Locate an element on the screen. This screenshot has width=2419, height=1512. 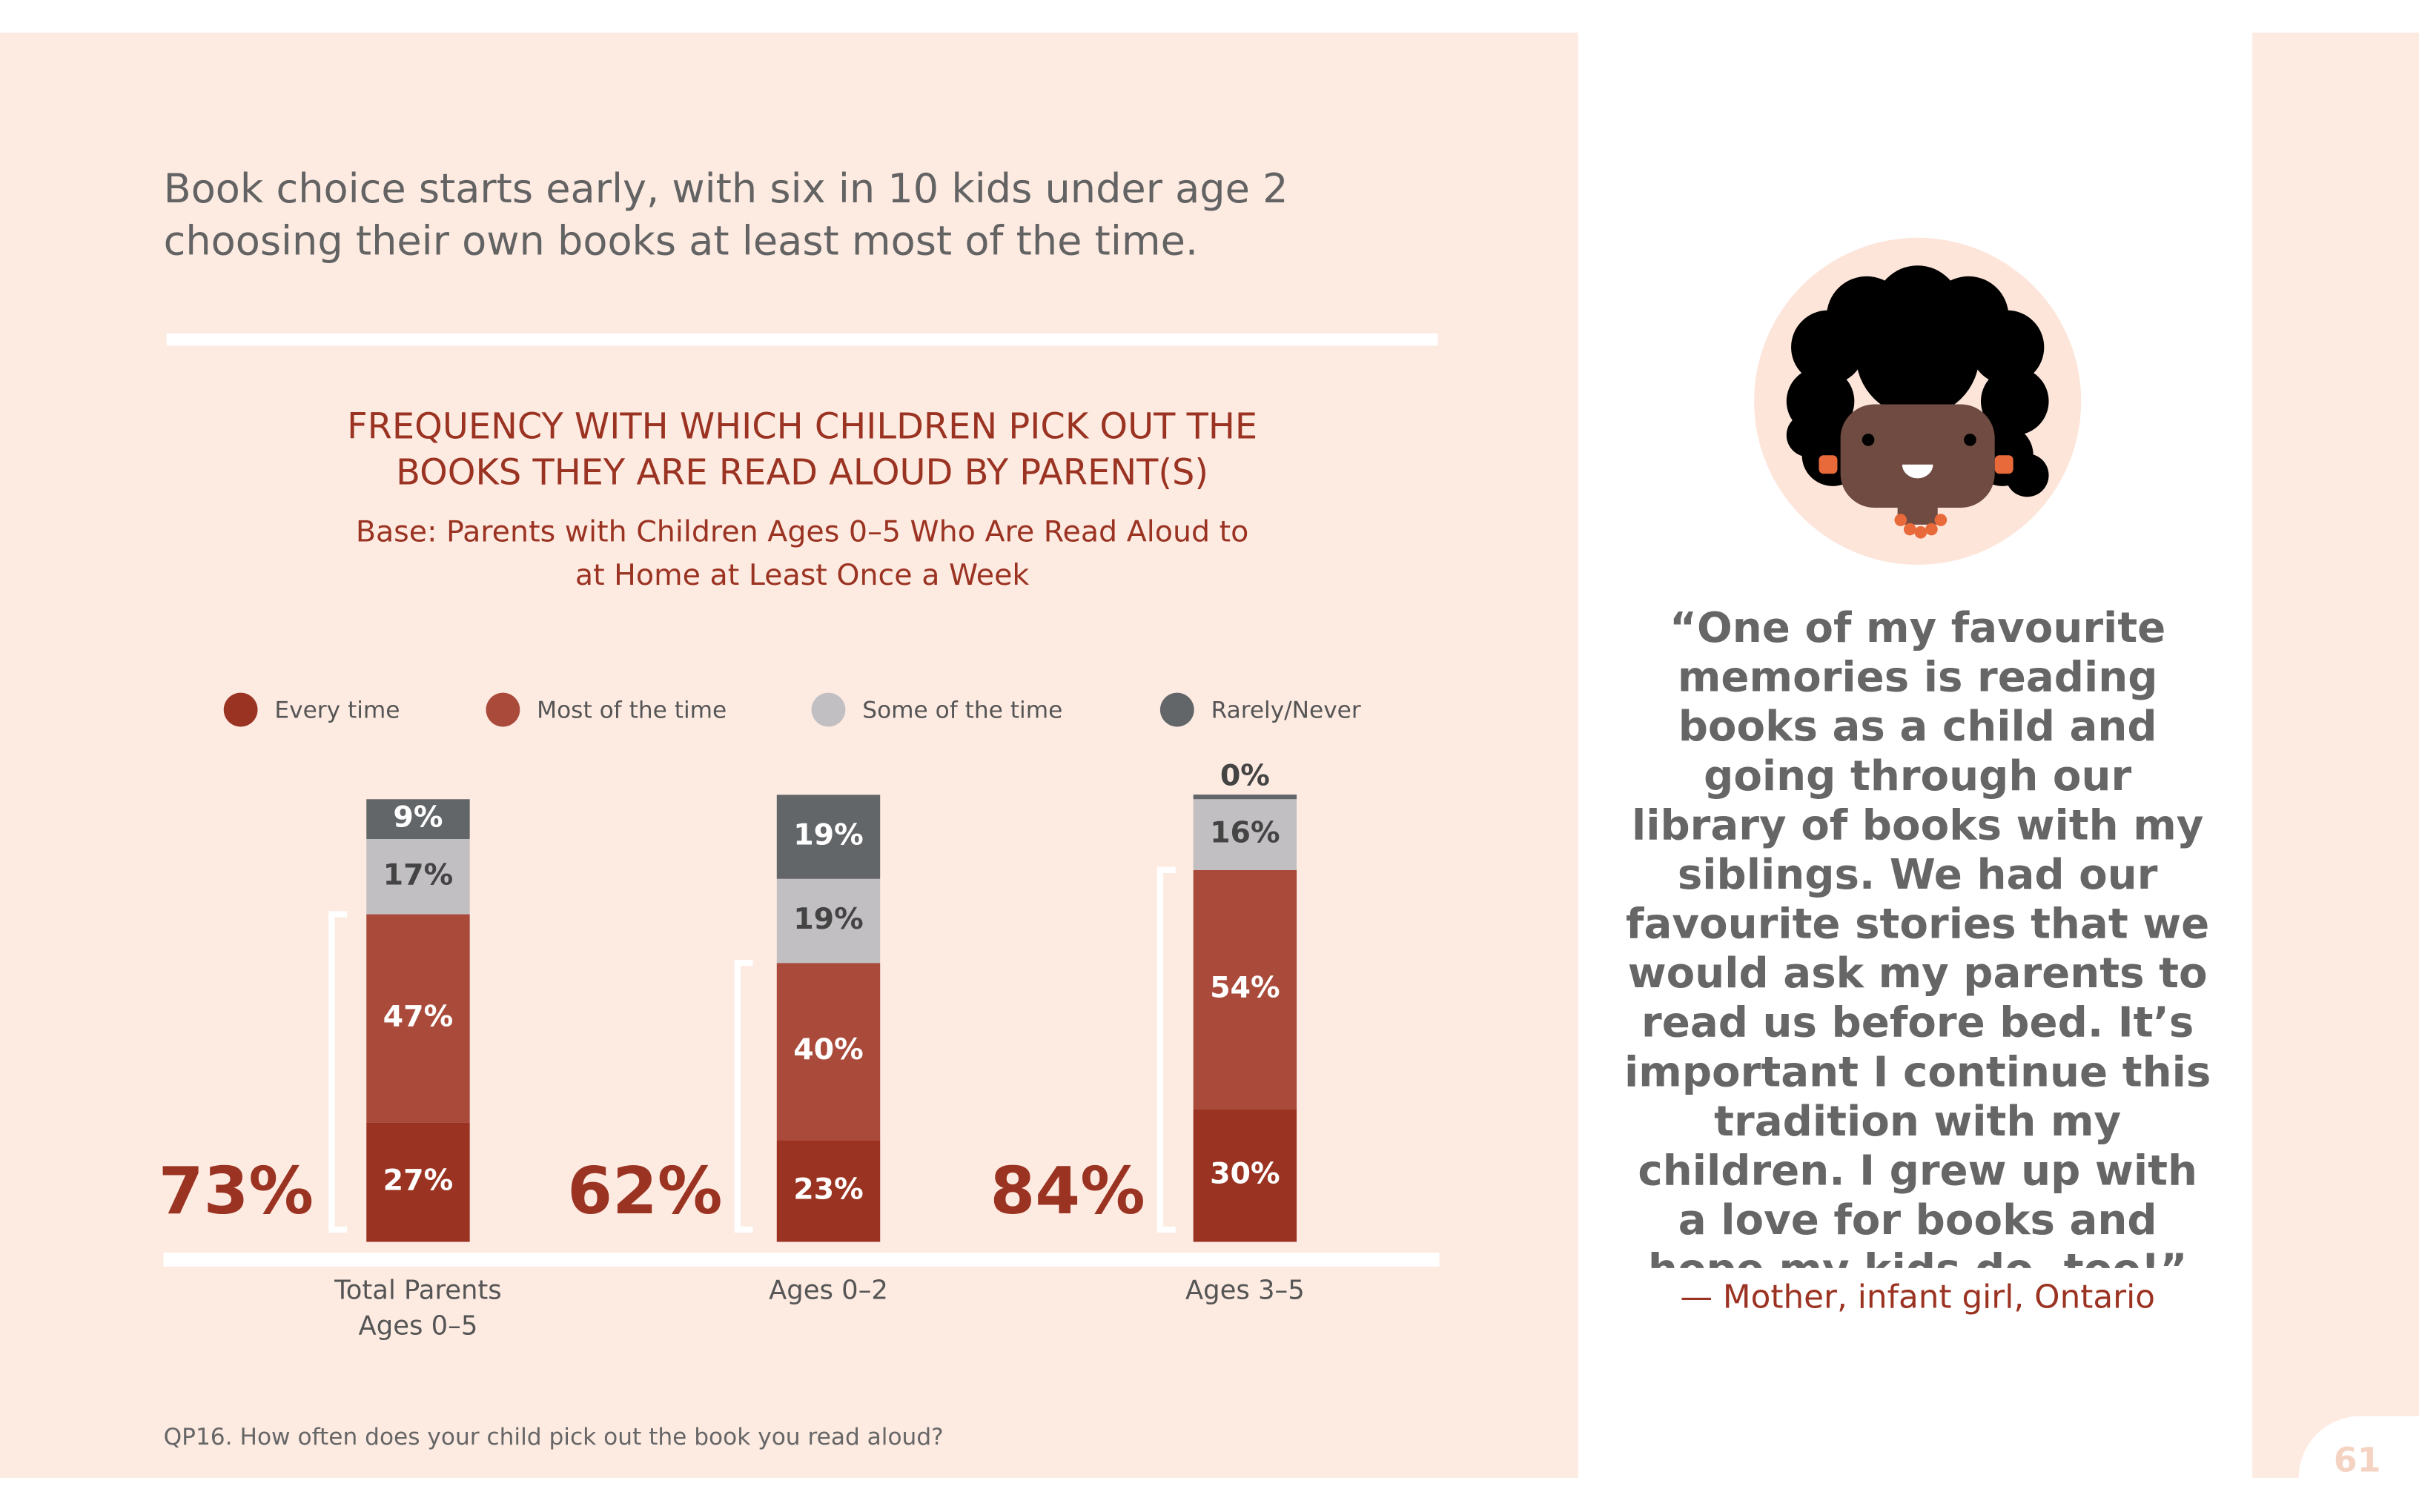
value-label: 40% is located at coordinates (828, 1050).